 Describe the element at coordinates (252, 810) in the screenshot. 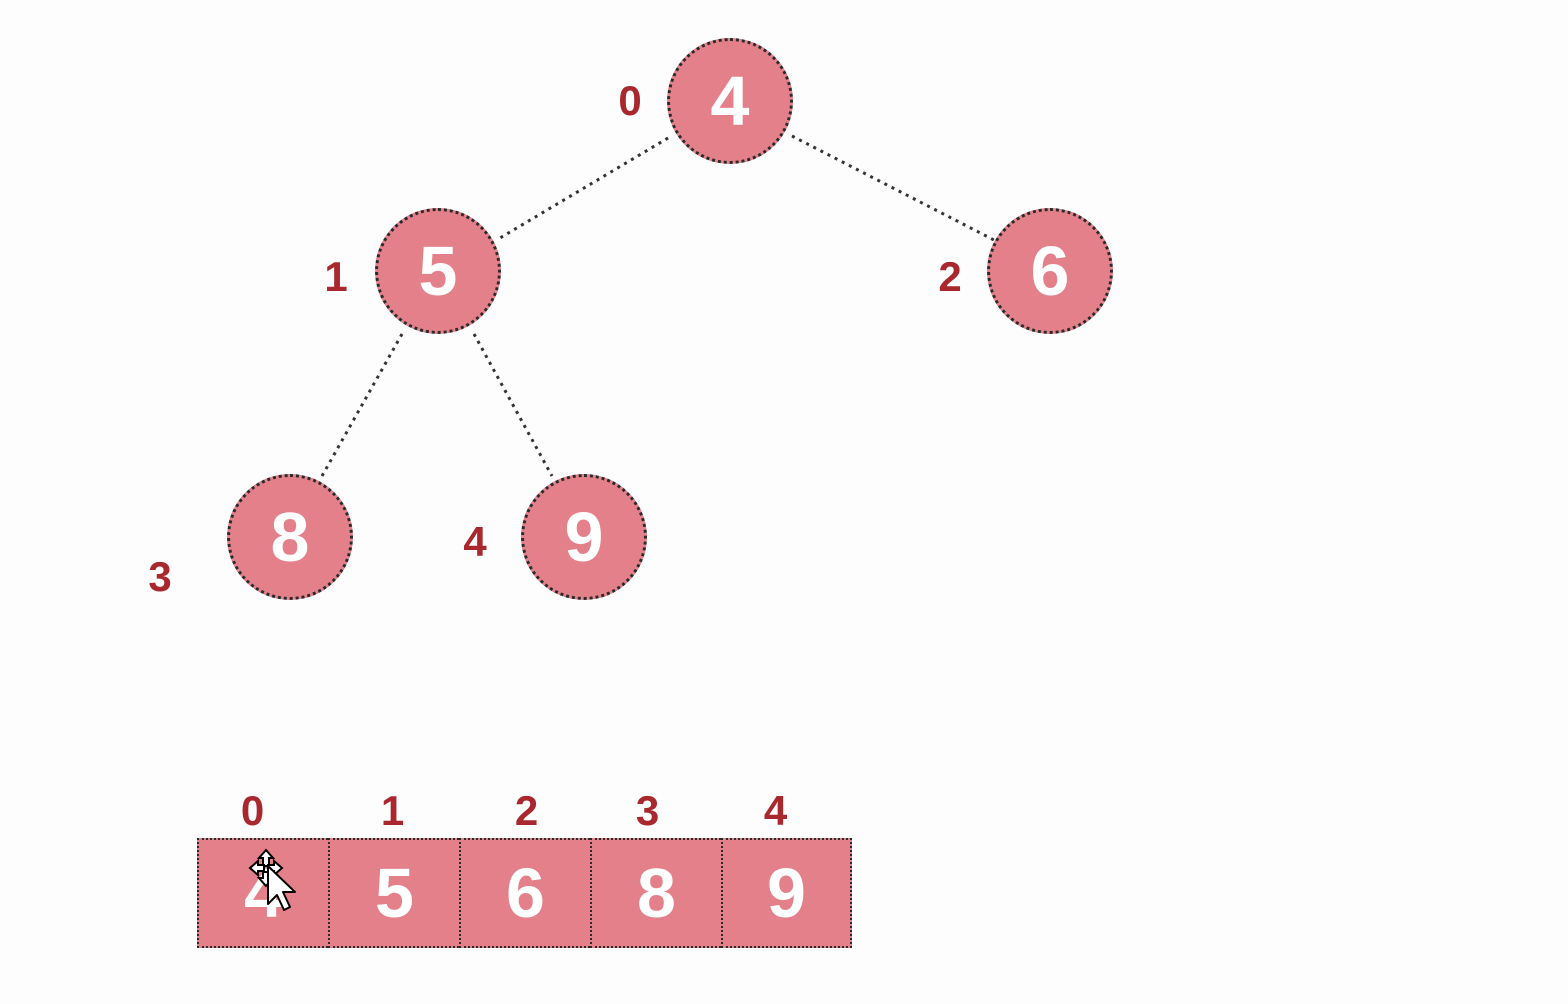

I see `array-index-0: 0` at that location.